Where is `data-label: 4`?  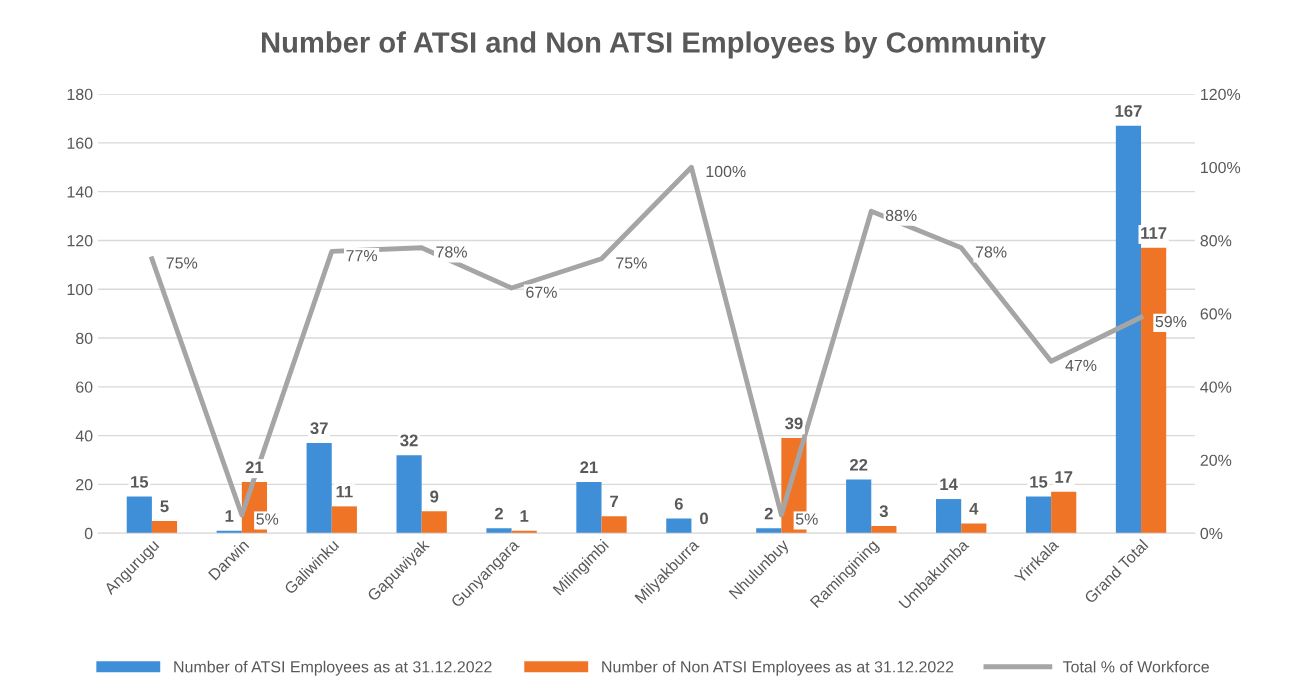 data-label: 4 is located at coordinates (974, 508).